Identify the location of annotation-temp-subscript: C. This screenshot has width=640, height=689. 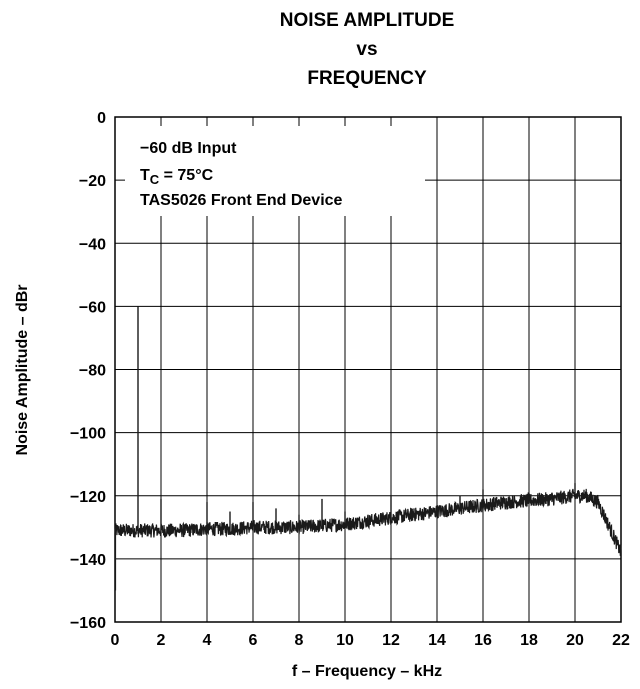
(155, 179).